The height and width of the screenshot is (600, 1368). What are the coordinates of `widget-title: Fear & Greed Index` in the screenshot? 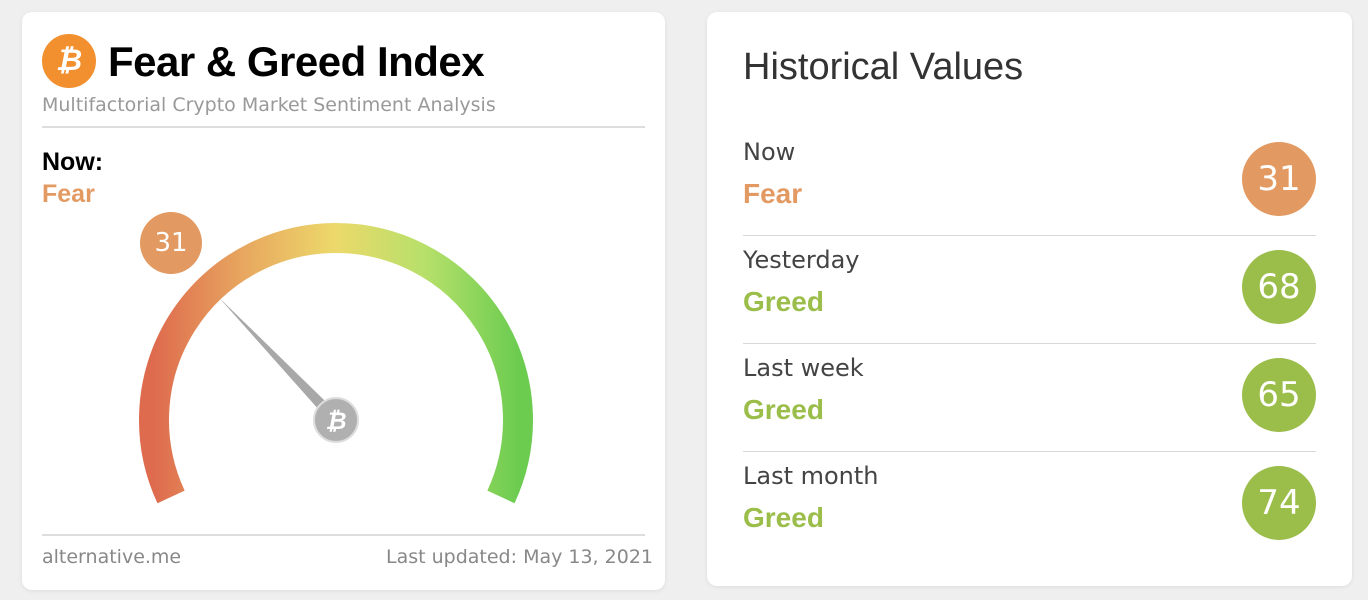 It's located at (296, 61).